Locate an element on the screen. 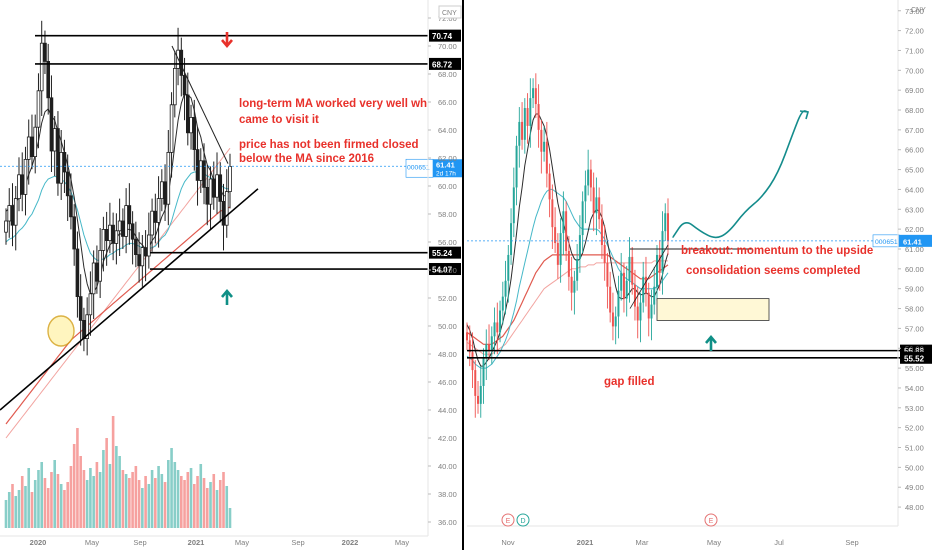  annotation-text: below the MA since 2016 is located at coordinates (306, 159).